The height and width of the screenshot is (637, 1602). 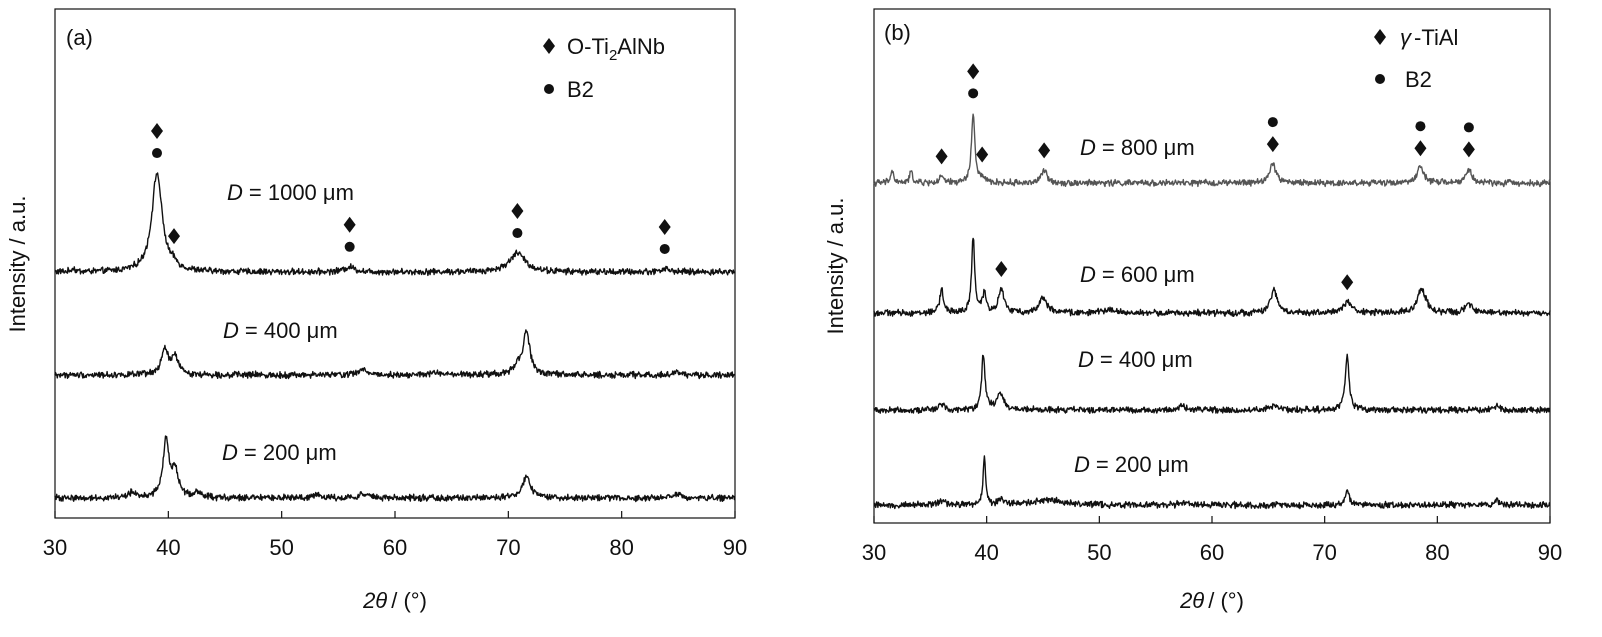 What do you see at coordinates (1212, 482) in the screenshot?
I see `panel-b-series-4-trace` at bounding box center [1212, 482].